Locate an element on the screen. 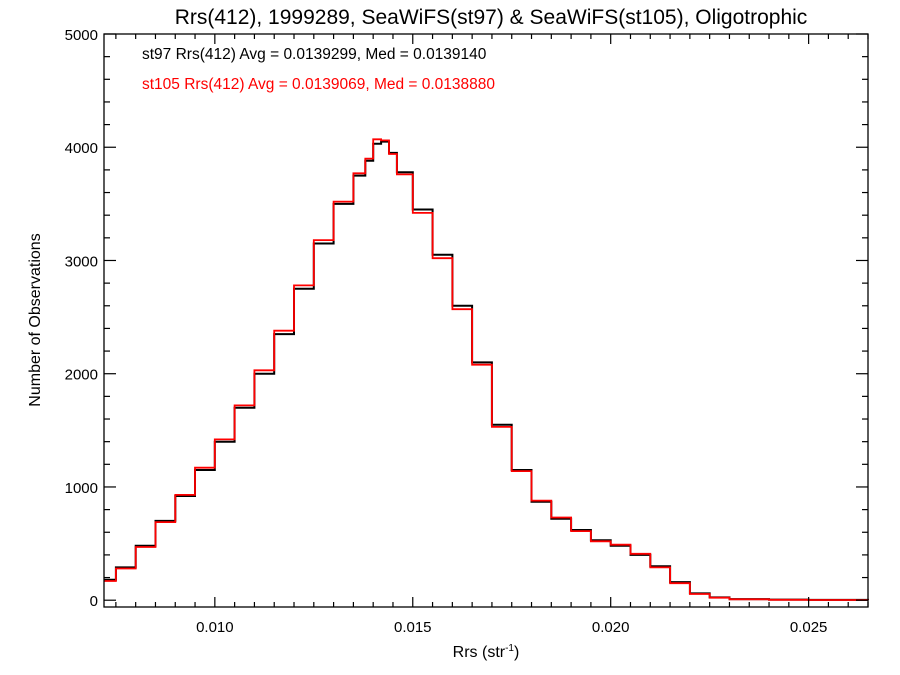 The width and height of the screenshot is (900, 675). x-axis-label-main: Rrs (str is located at coordinates (479, 652).